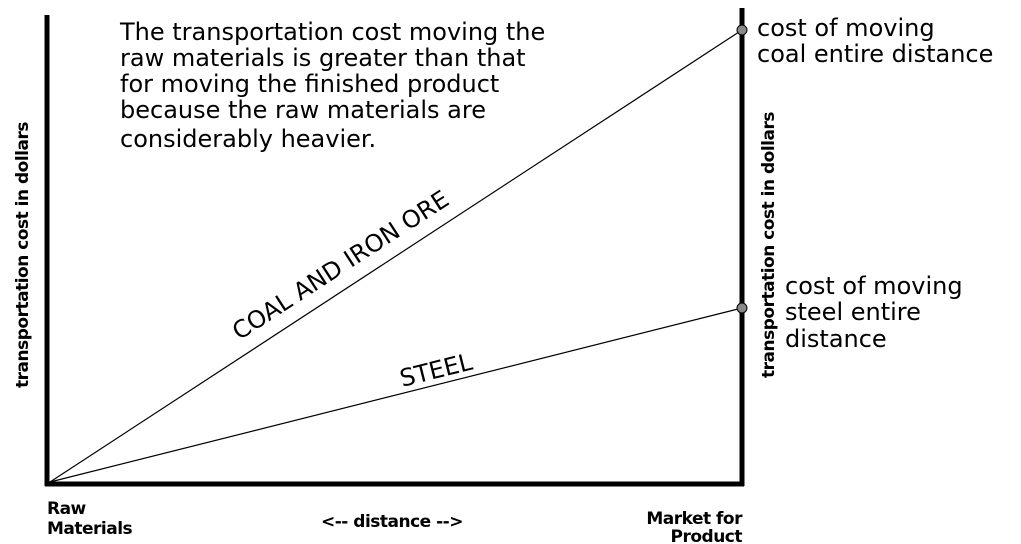 The width and height of the screenshot is (1021, 544). What do you see at coordinates (436, 370) in the screenshot?
I see `steel-label: STEEL` at bounding box center [436, 370].